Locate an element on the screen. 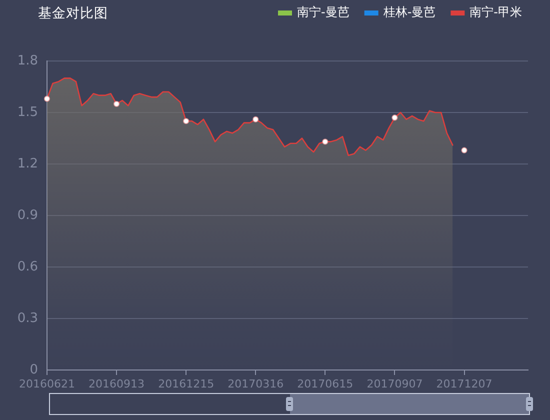 The width and height of the screenshot is (550, 420). legend-label: 桂林-曼芭 is located at coordinates (409, 12).